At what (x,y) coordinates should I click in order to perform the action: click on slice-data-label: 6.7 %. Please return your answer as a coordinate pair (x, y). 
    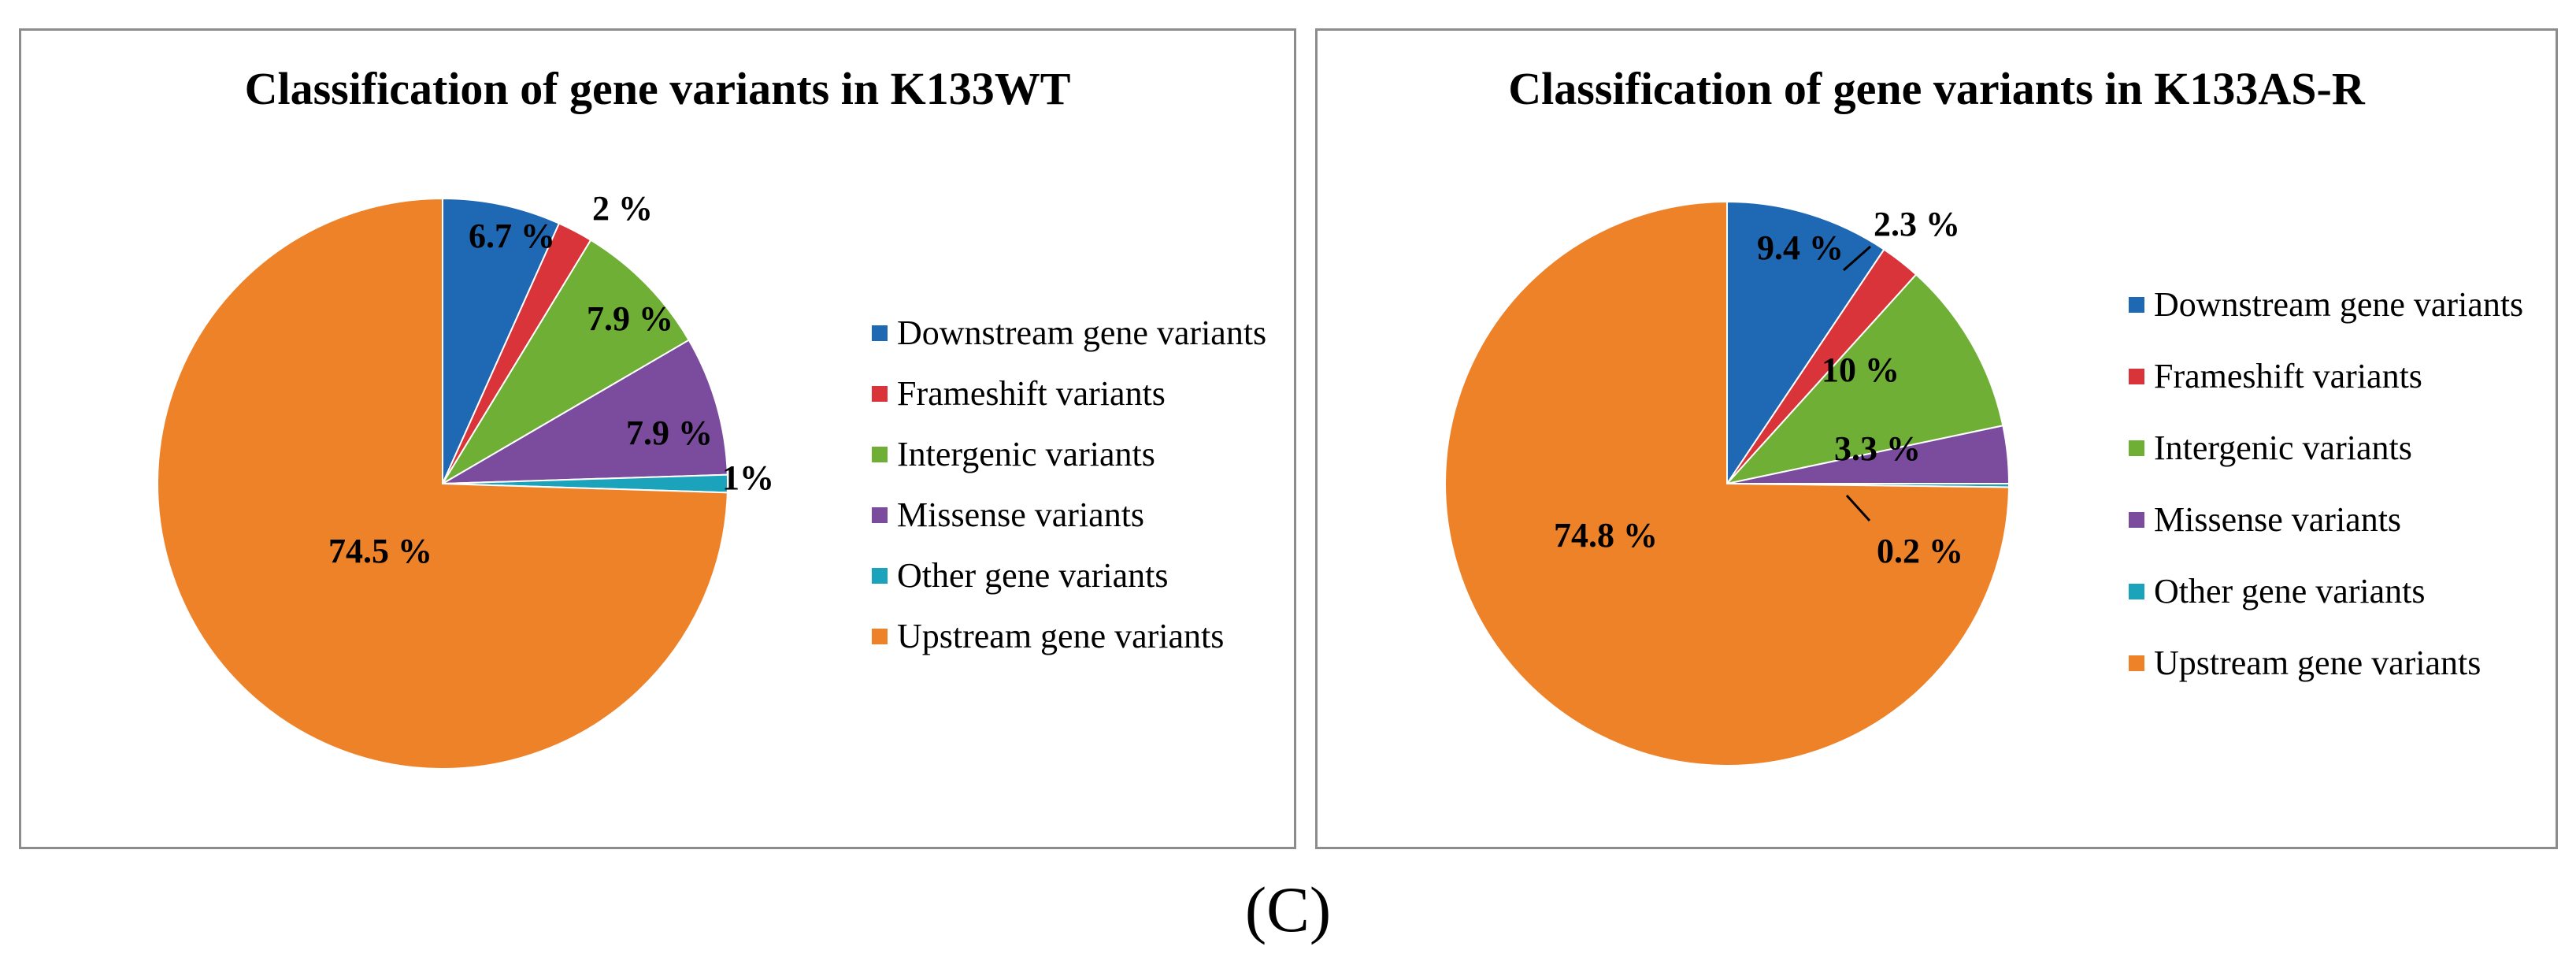
    Looking at the image, I should click on (512, 236).